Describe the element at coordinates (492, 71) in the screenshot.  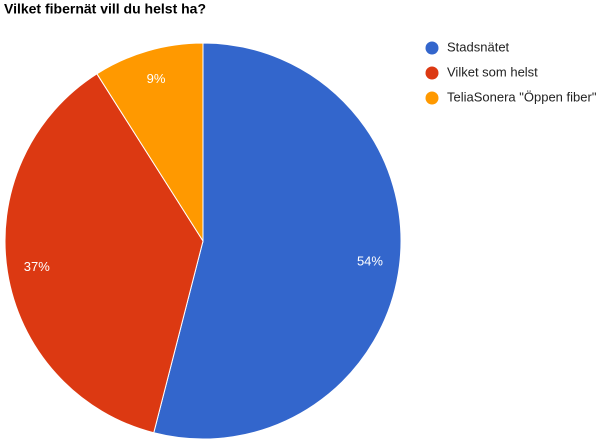
I see `legend-label: Vilket som helst` at that location.